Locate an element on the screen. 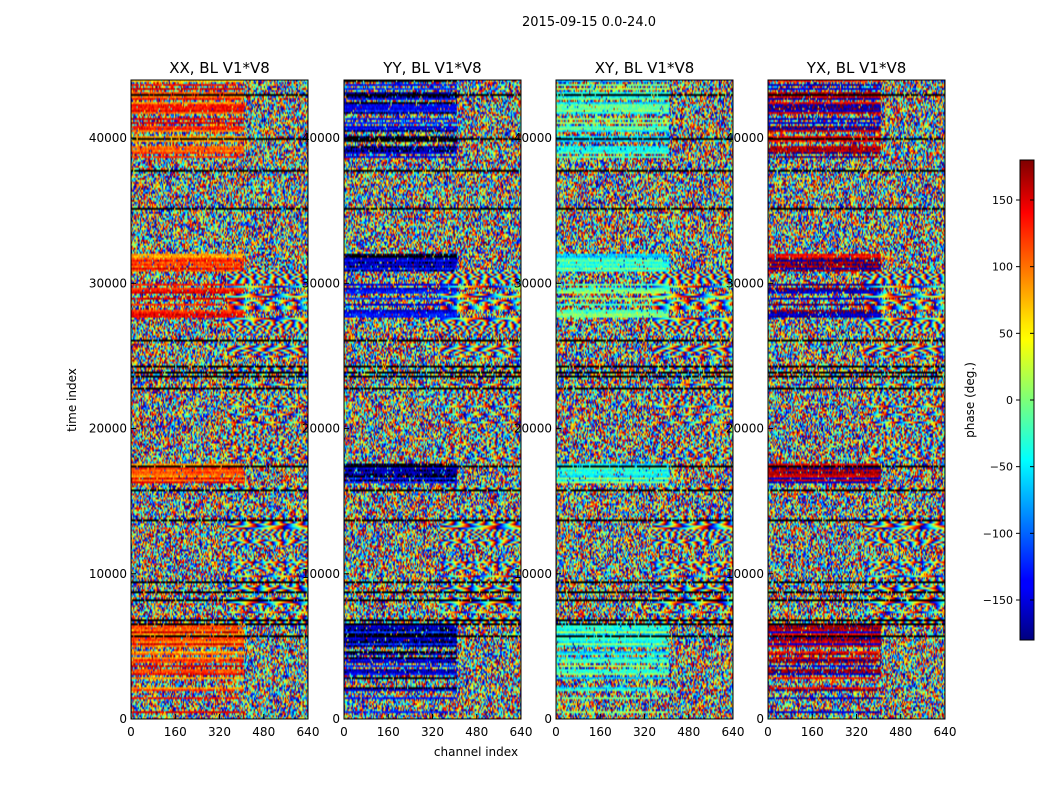 The width and height of the screenshot is (1050, 804). colorbar: 150 100 50 0 −50 −100 −150 phase (deg.) is located at coordinates (999, 400).